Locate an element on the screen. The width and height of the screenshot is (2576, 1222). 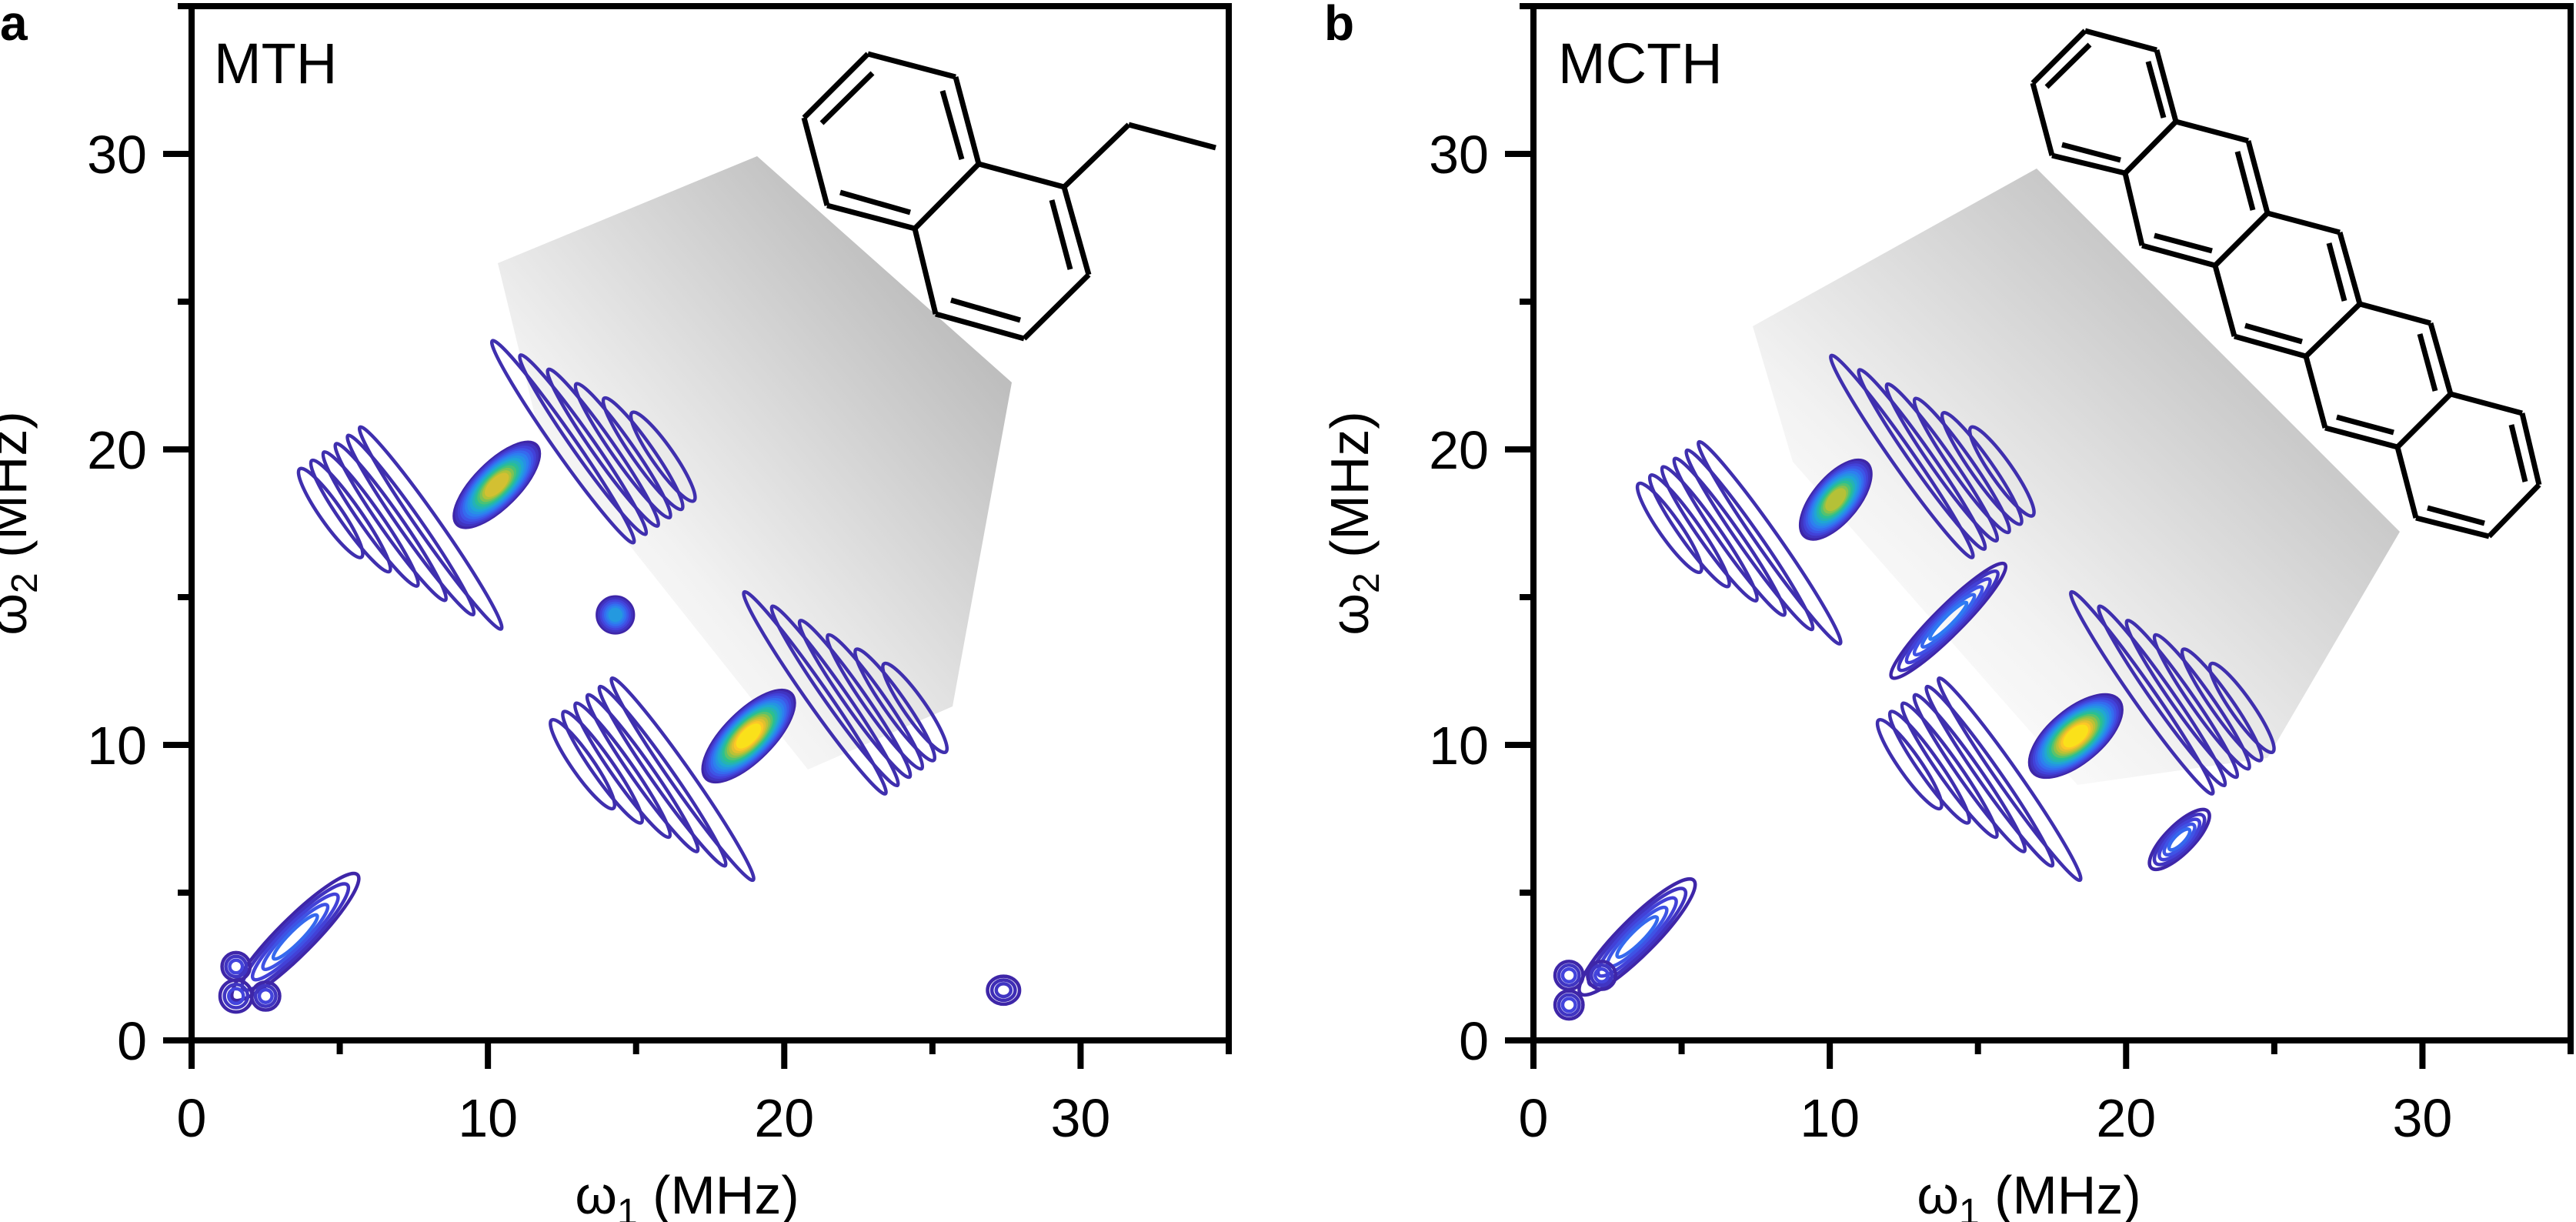
molecule-structure-mth is located at coordinates (1009, 196).